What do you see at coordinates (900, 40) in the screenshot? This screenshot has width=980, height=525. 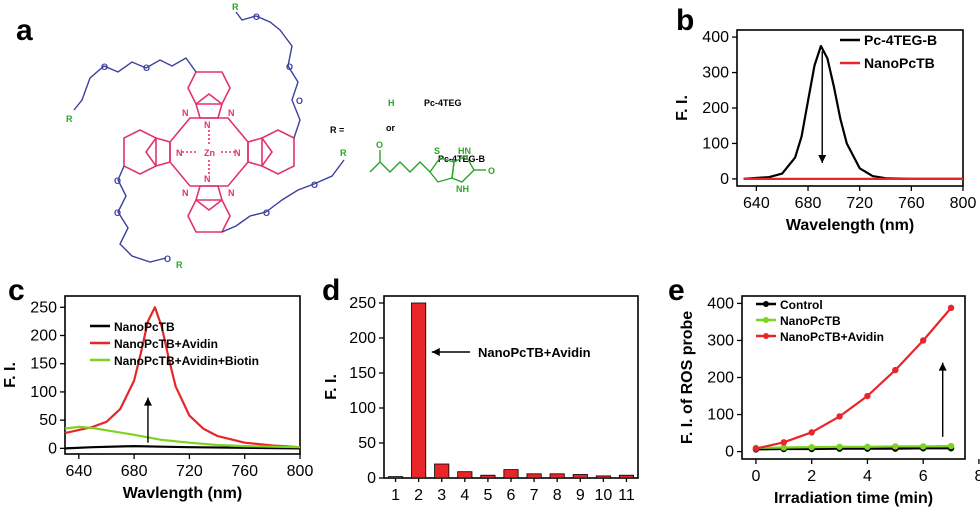 I see `legend-label: Pc-4TEG-B` at bounding box center [900, 40].